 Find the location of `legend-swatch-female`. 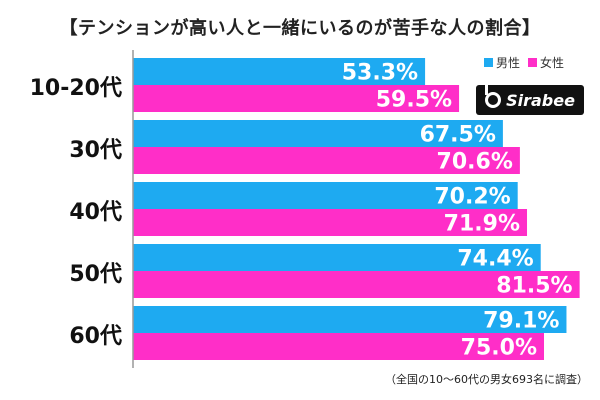

legend-swatch-female is located at coordinates (533, 62).